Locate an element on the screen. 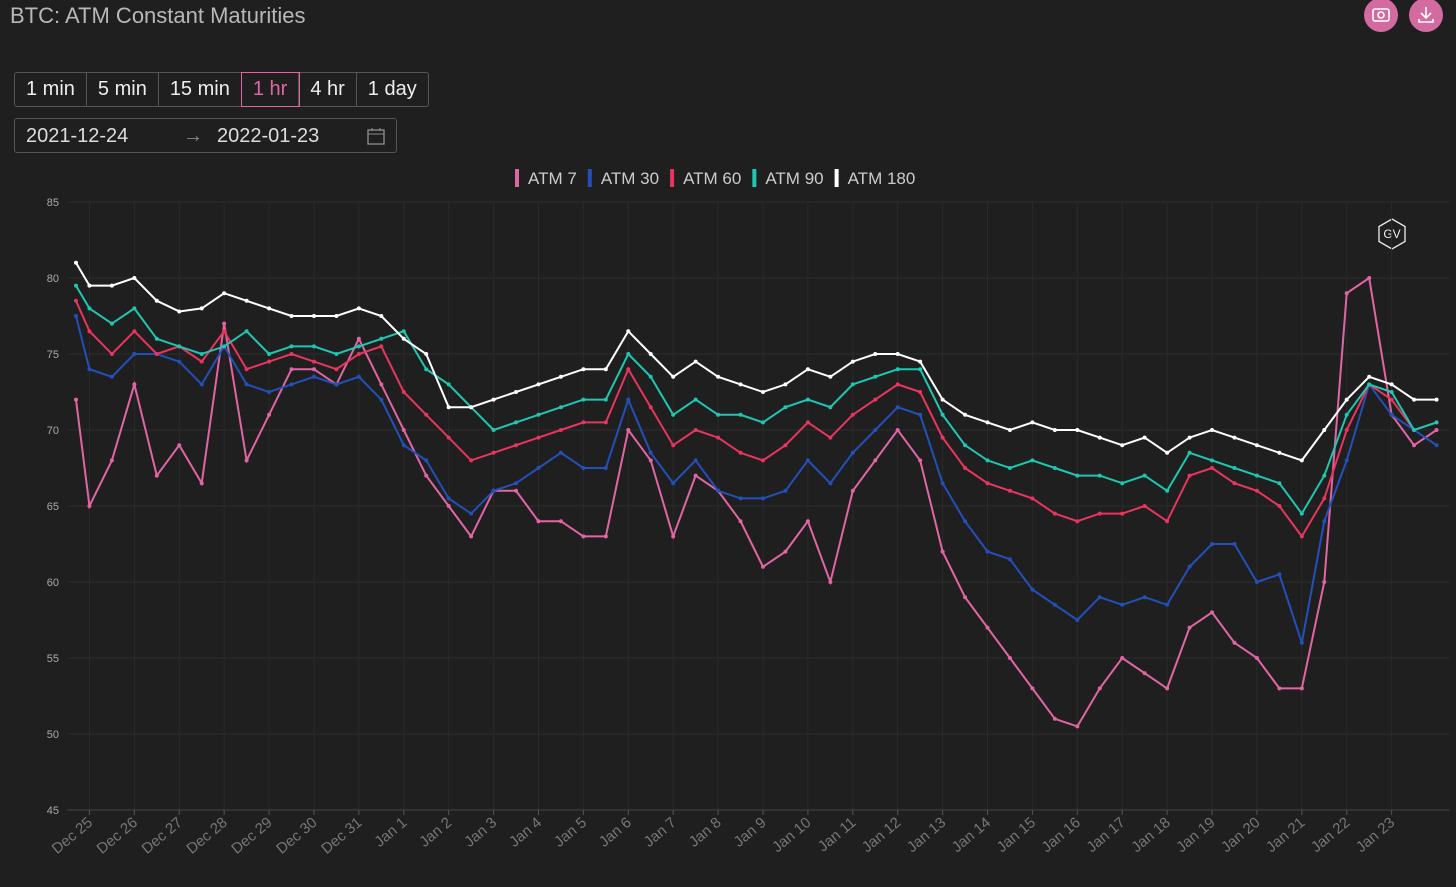 This screenshot has height=887, width=1456. x-tick-label: Jan 18 is located at coordinates (1150, 835).